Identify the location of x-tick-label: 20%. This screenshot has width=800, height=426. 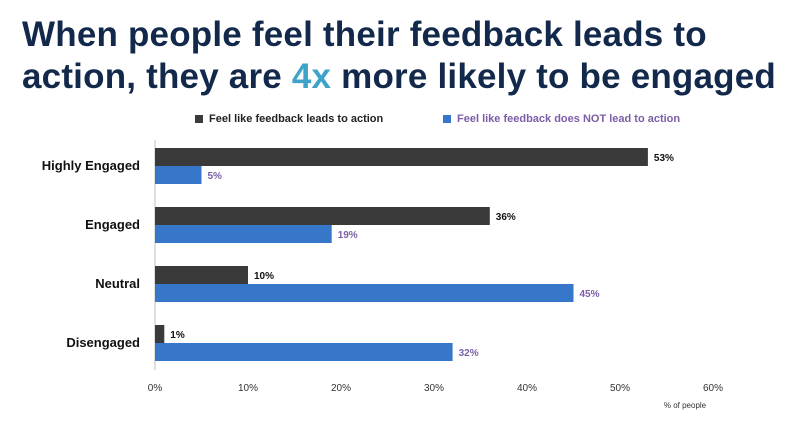
(341, 388).